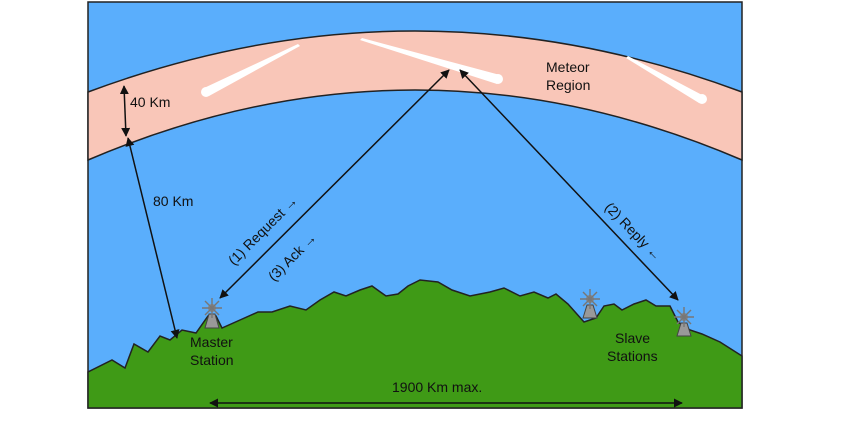  I want to click on meteor-region-label-line2: Region, so click(568, 85).